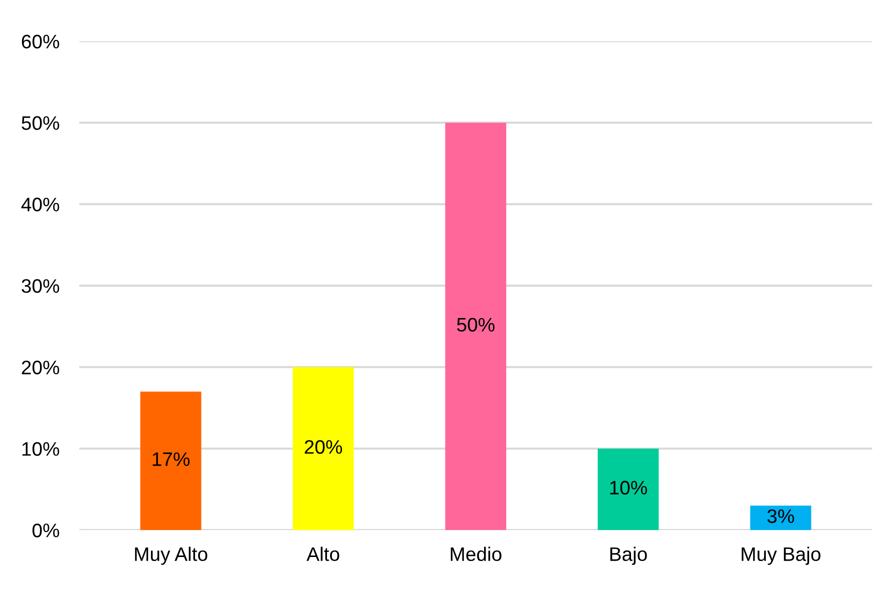 The width and height of the screenshot is (881, 589). Describe the element at coordinates (41, 286) in the screenshot. I see `y-tick-label: 30%` at that location.